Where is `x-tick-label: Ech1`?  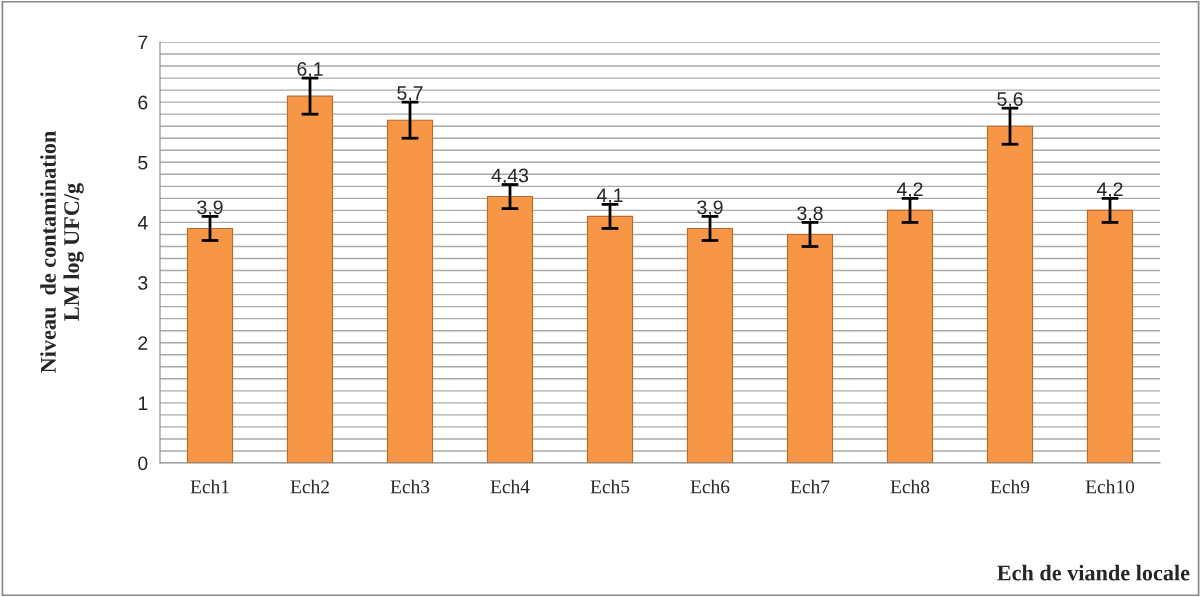
x-tick-label: Ech1 is located at coordinates (209, 486).